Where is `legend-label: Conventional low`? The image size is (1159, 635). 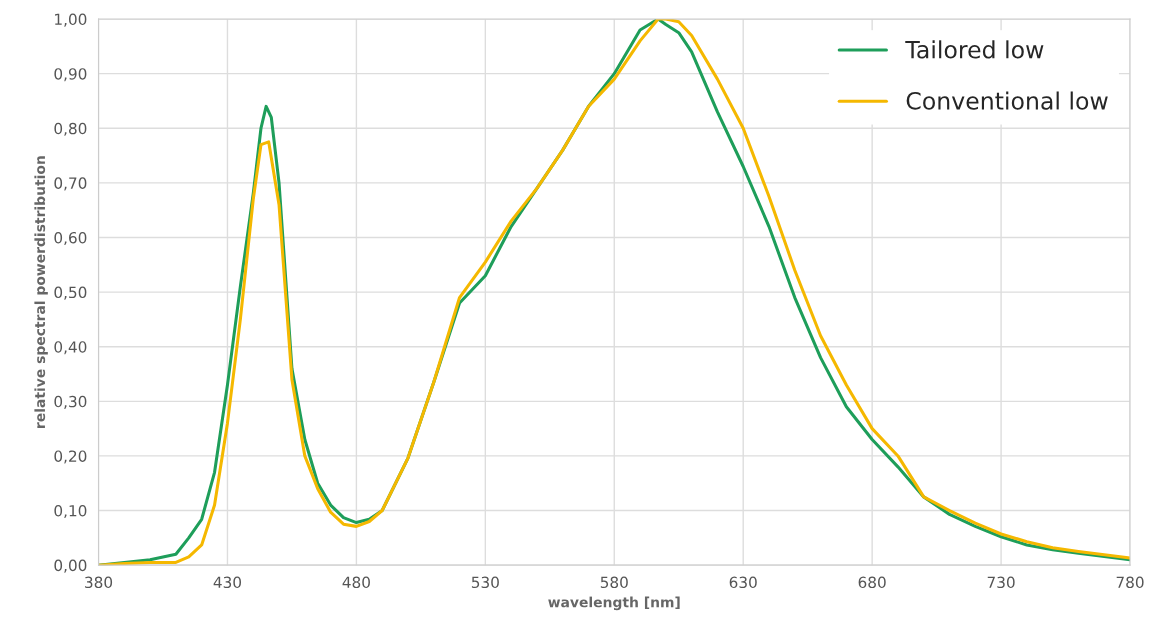
legend-label: Conventional low is located at coordinates (1007, 100).